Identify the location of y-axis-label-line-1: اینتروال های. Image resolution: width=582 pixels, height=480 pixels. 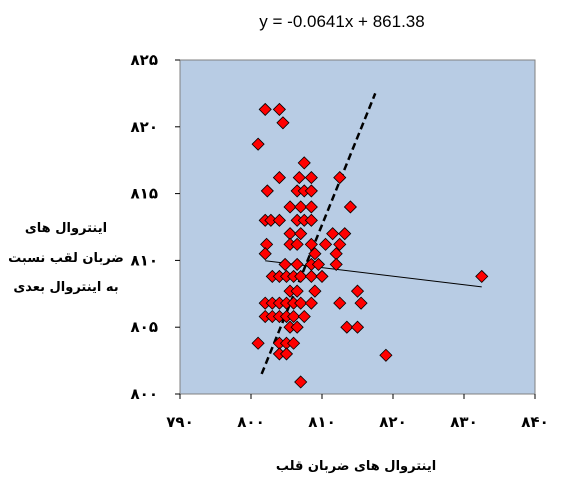
(66, 228).